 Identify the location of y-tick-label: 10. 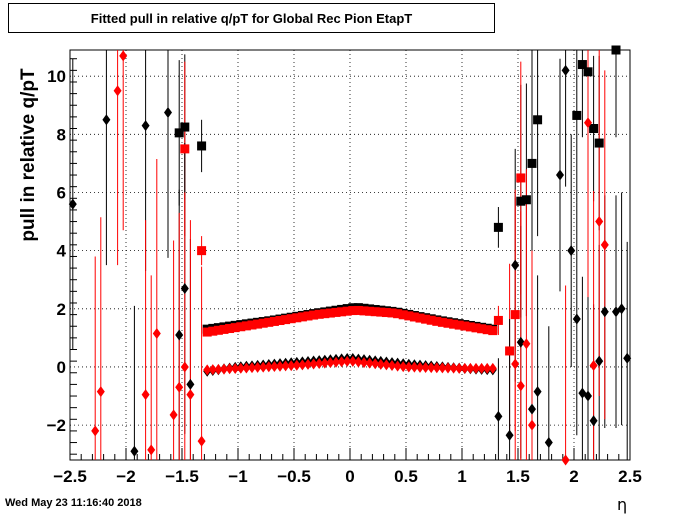
(56, 76).